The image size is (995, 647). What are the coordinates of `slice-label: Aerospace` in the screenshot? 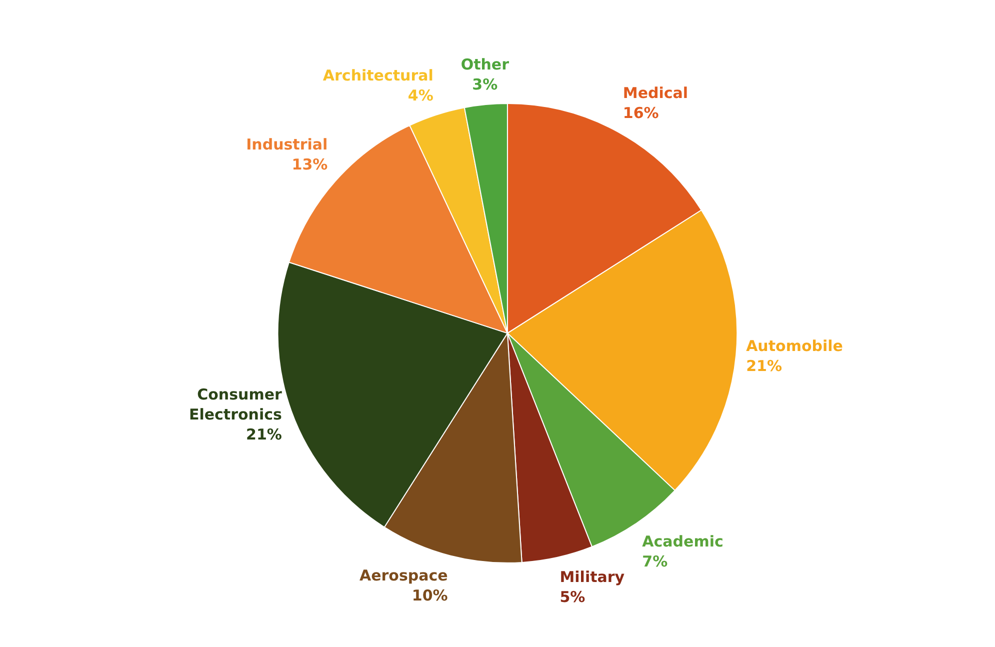 It's located at (404, 575).